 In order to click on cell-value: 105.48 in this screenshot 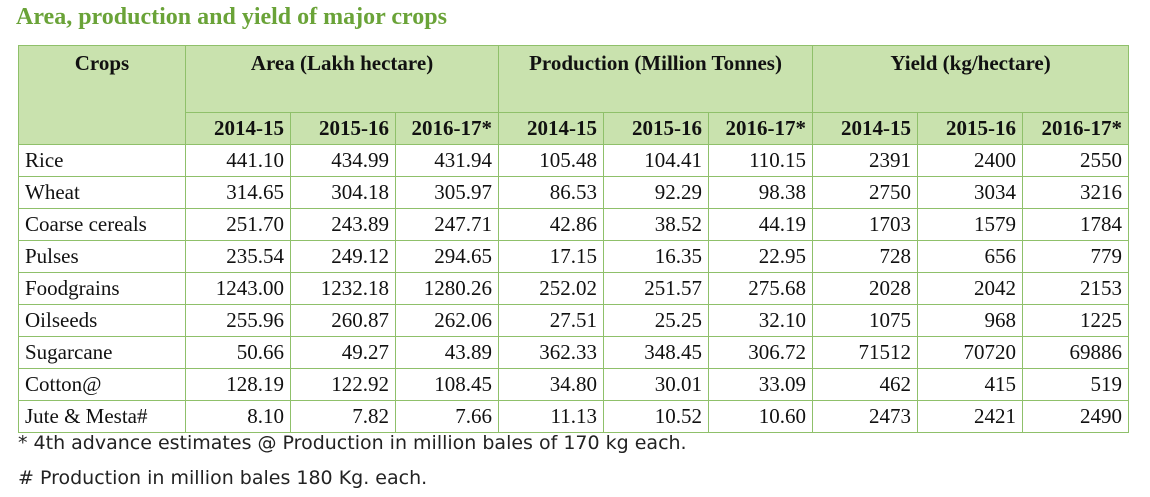, I will do `click(551, 160)`.